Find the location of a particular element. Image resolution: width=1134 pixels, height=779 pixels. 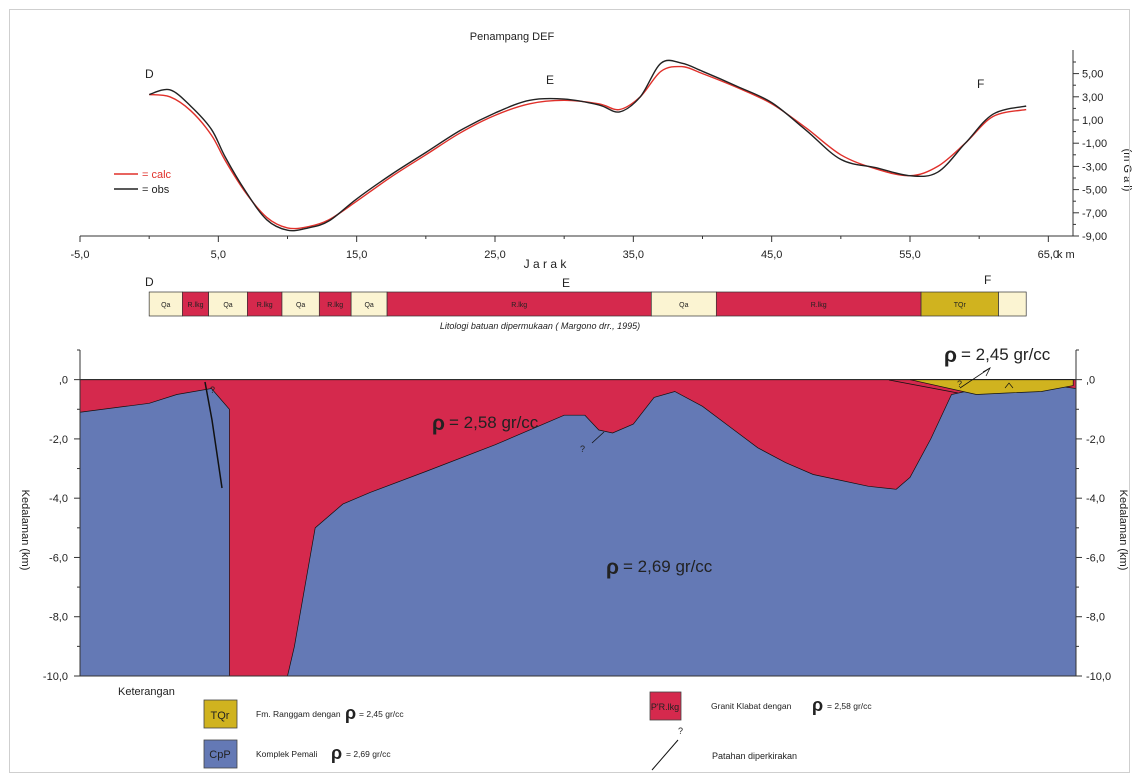

granite-density-label: ρ = 2,58 gr/cc is located at coordinates (485, 423).